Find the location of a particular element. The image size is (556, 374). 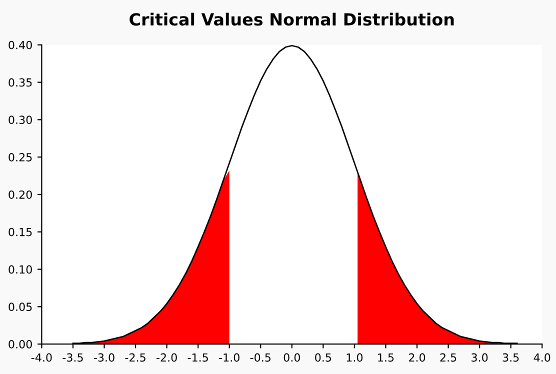

x-tick-label: -2.0 is located at coordinates (166, 357).